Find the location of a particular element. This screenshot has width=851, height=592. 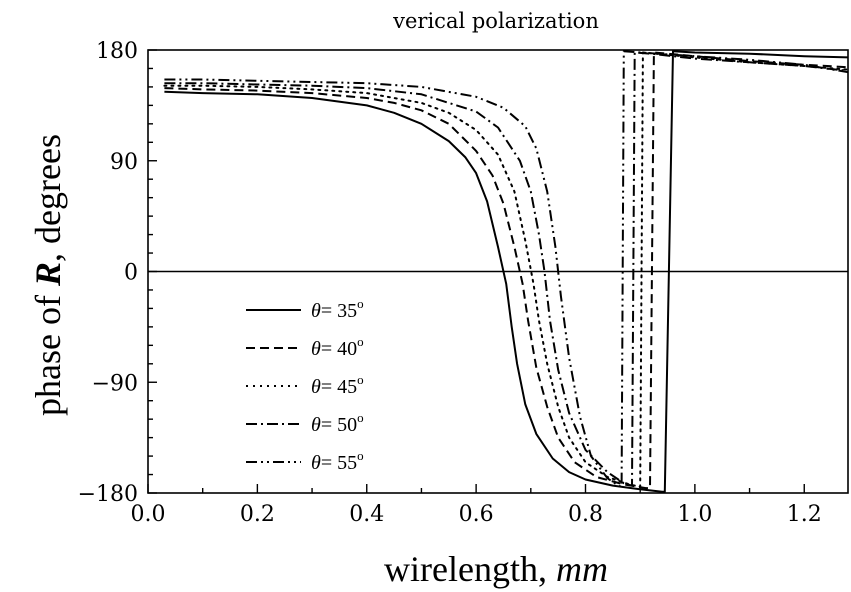

y-tick-label: 90 is located at coordinates (124, 162).